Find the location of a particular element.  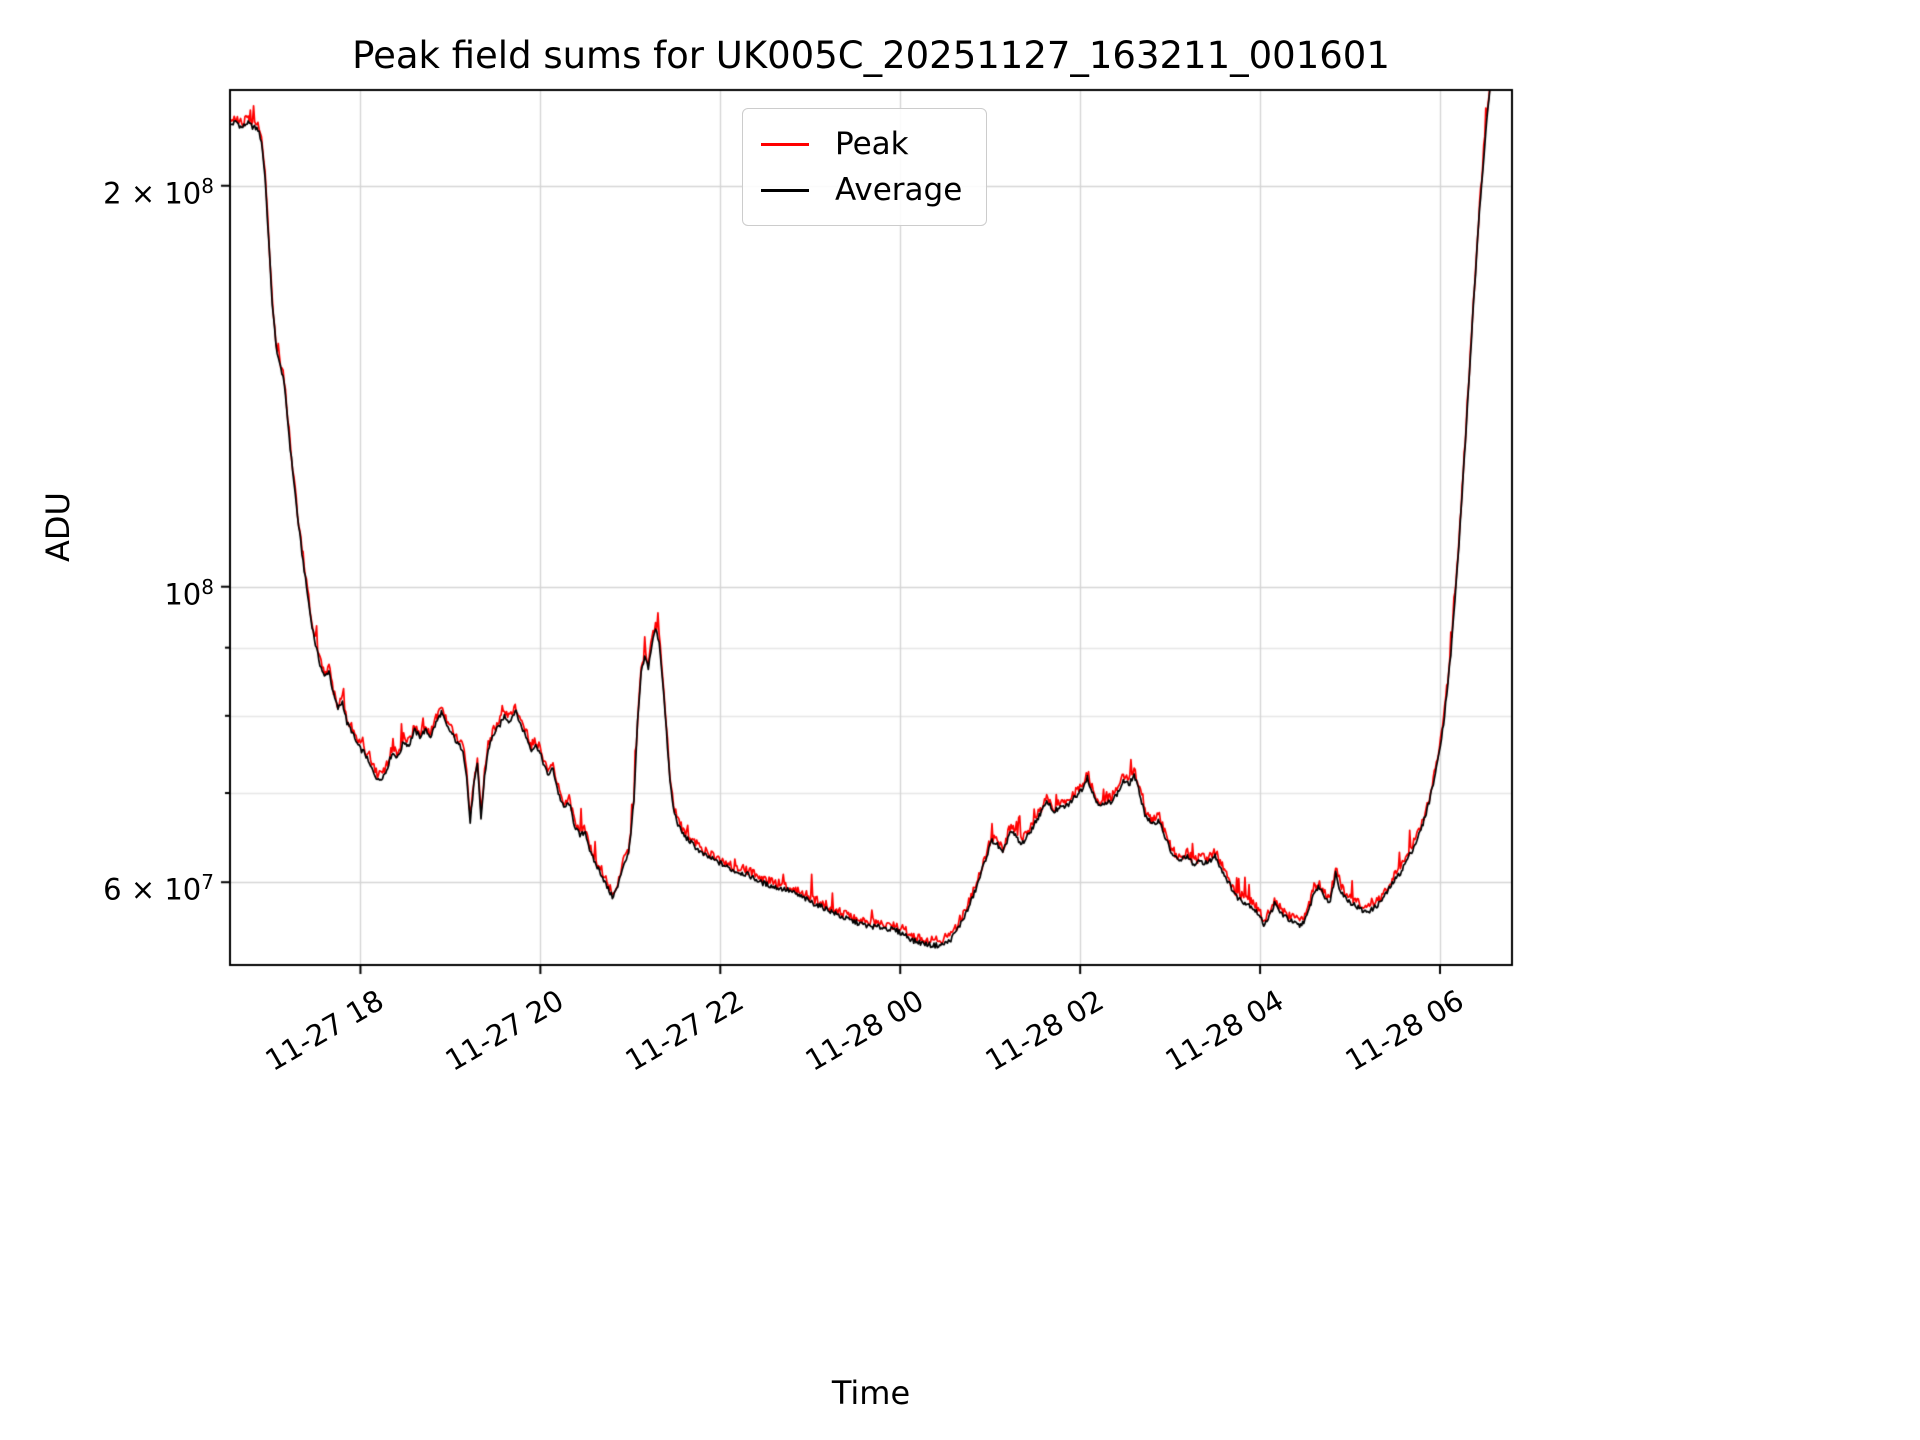

peak-line-sample-icon is located at coordinates (785, 144).